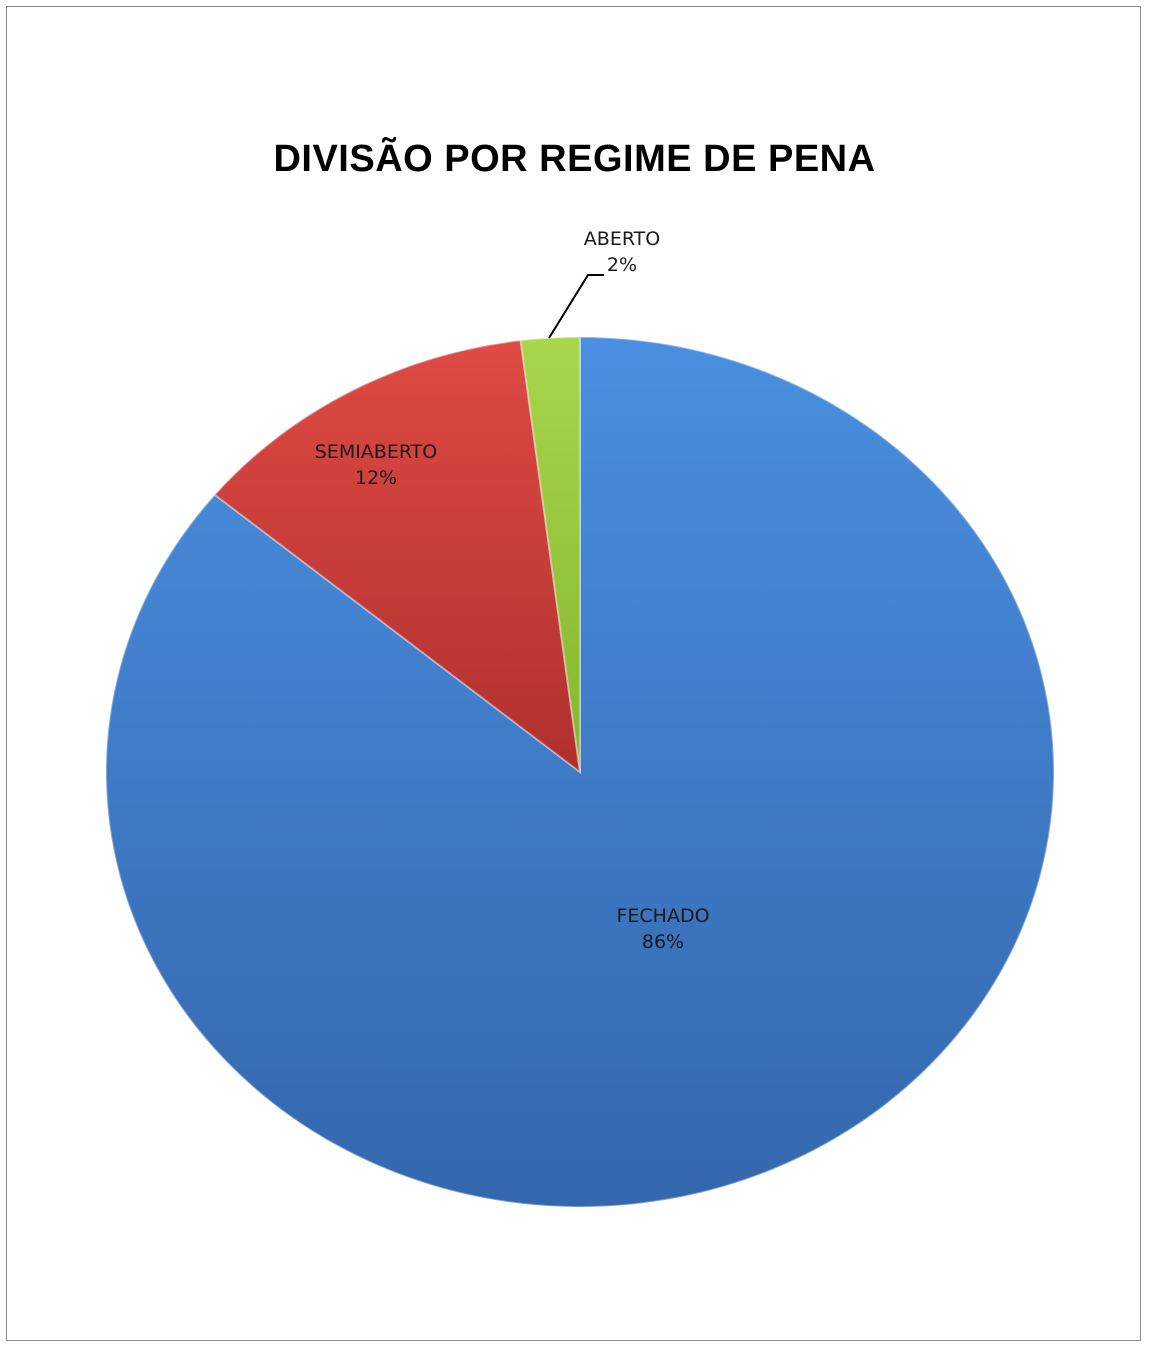 This screenshot has width=1149, height=1347. I want to click on slice-label-aberto: ABERTO, so click(622, 239).